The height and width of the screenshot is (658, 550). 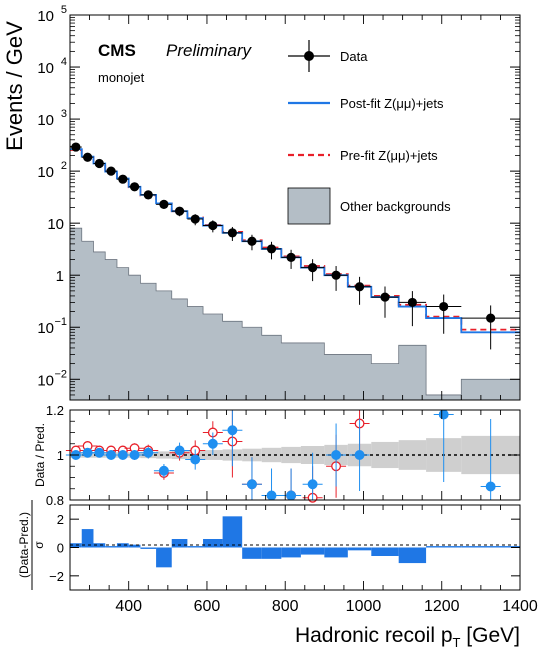 I want to click on x-axis-title: Hadronic recoil pT [GeV], so click(x=407, y=637).